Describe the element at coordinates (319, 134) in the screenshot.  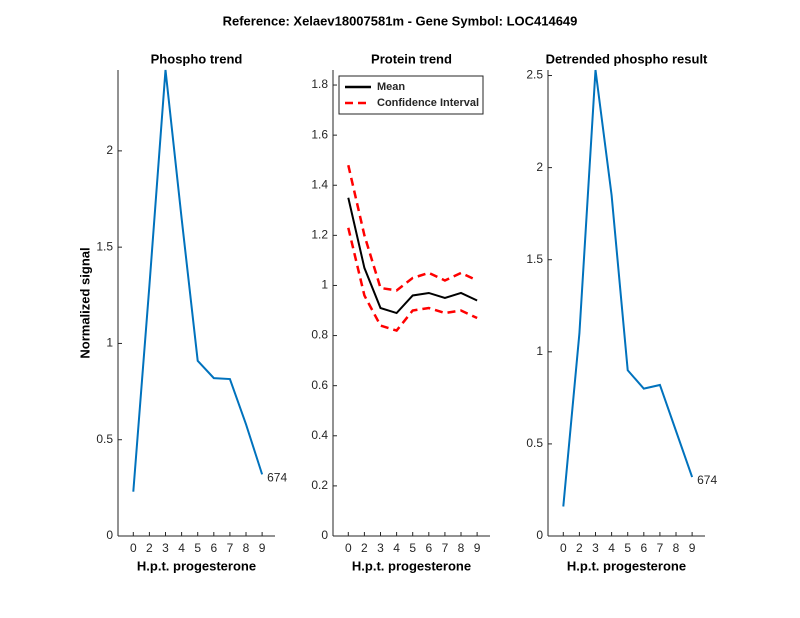
I see `y-tick-label: 1.6` at that location.